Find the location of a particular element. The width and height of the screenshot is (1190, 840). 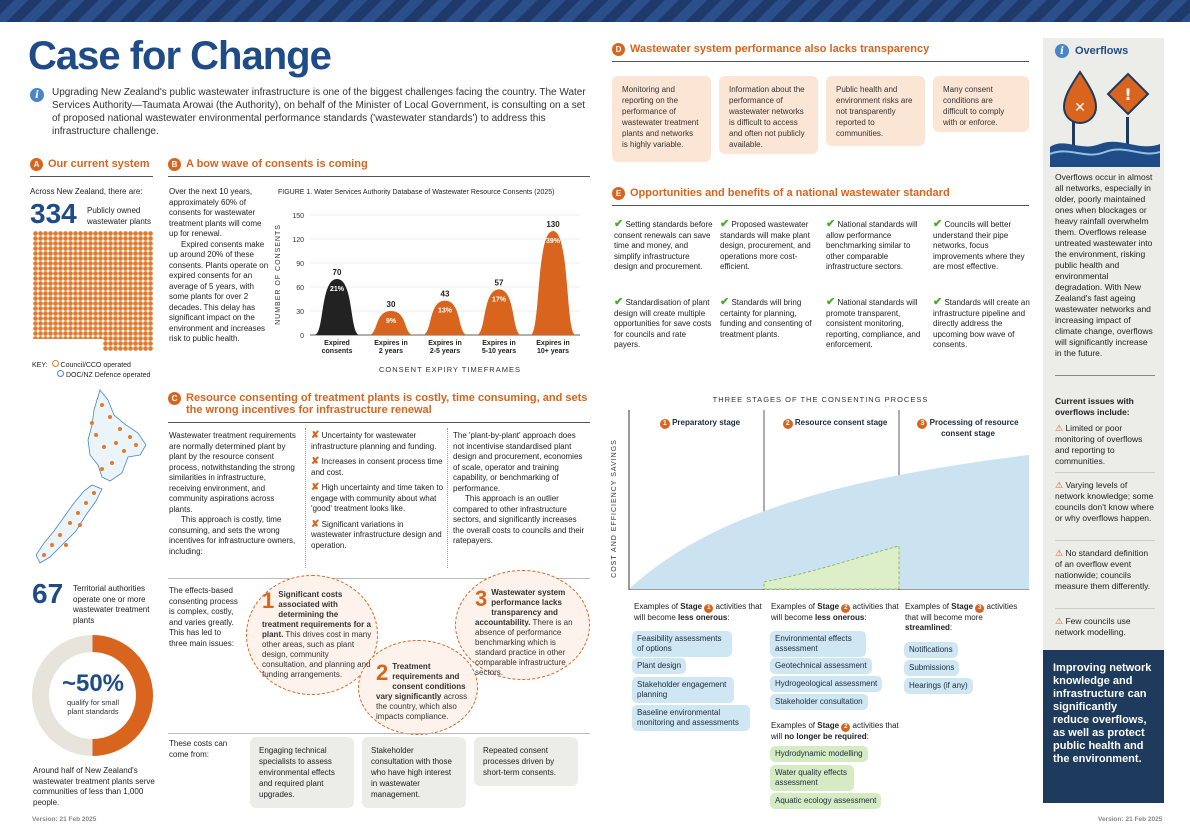

version-right: Version: 21 Feb 2025 is located at coordinates (1130, 819).